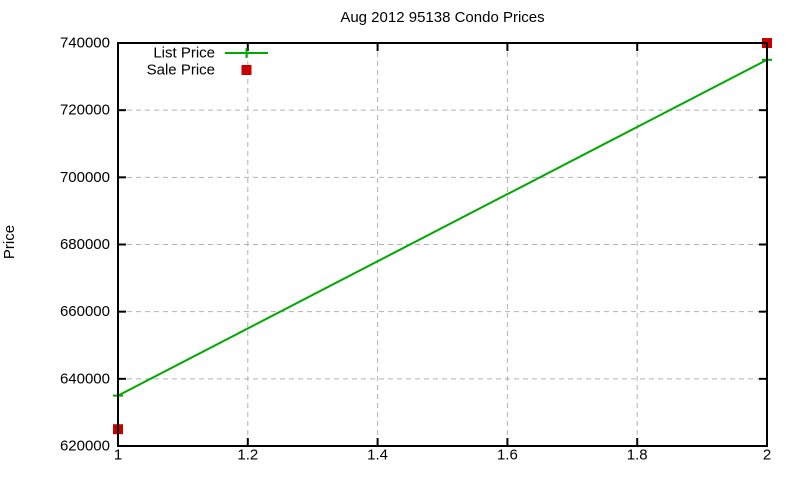 Image resolution: width=800 pixels, height=480 pixels. Describe the element at coordinates (184, 53) in the screenshot. I see `legend-label-list-price: List Price` at that location.